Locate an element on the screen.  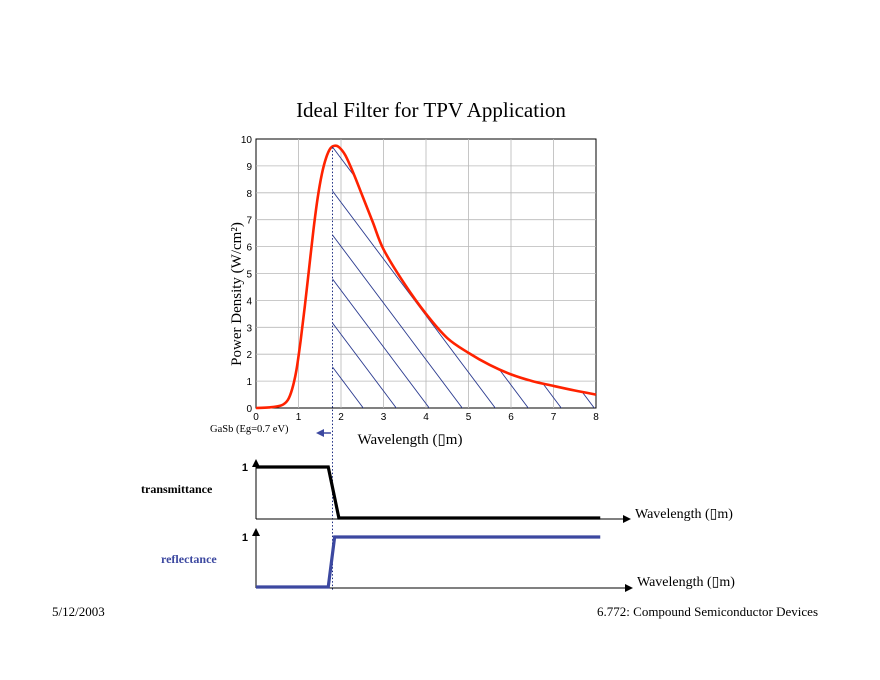
y-tick-label: 4 is located at coordinates (249, 301).